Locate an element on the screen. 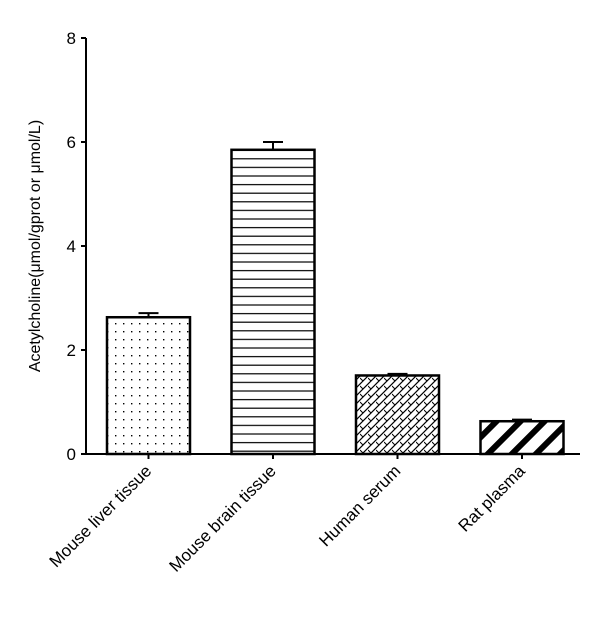  y-axis-label: Acetylcholine(μmol/gprot or μmol/L) is located at coordinates (35, 246).